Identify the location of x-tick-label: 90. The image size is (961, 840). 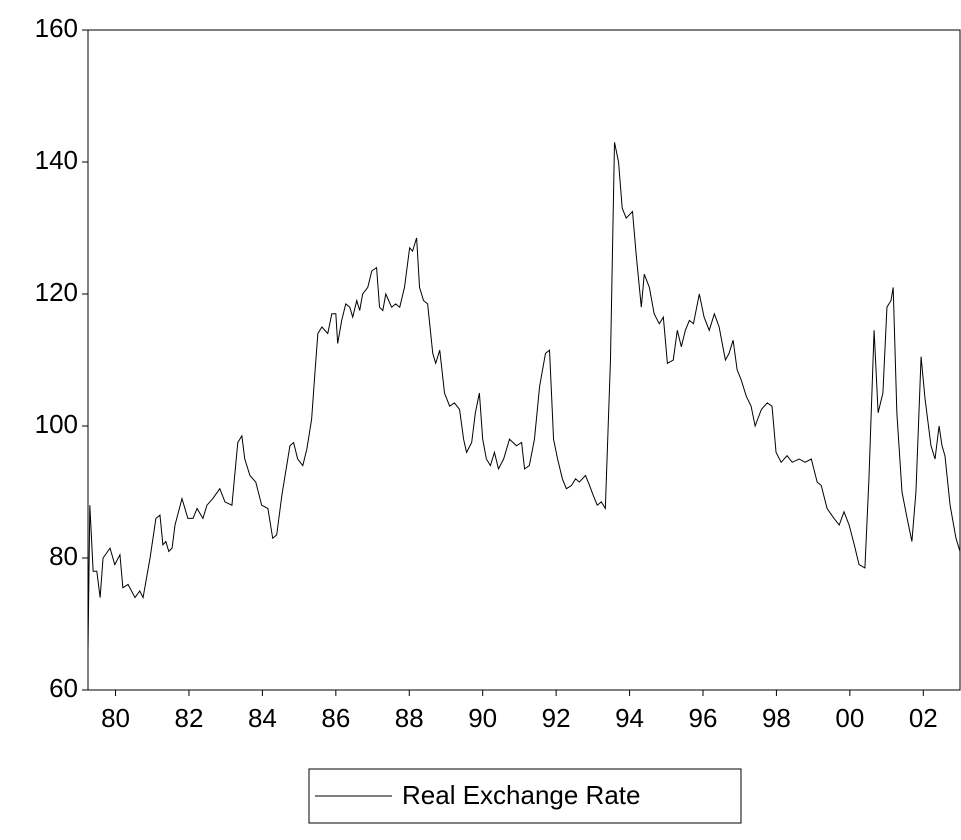
(482, 718).